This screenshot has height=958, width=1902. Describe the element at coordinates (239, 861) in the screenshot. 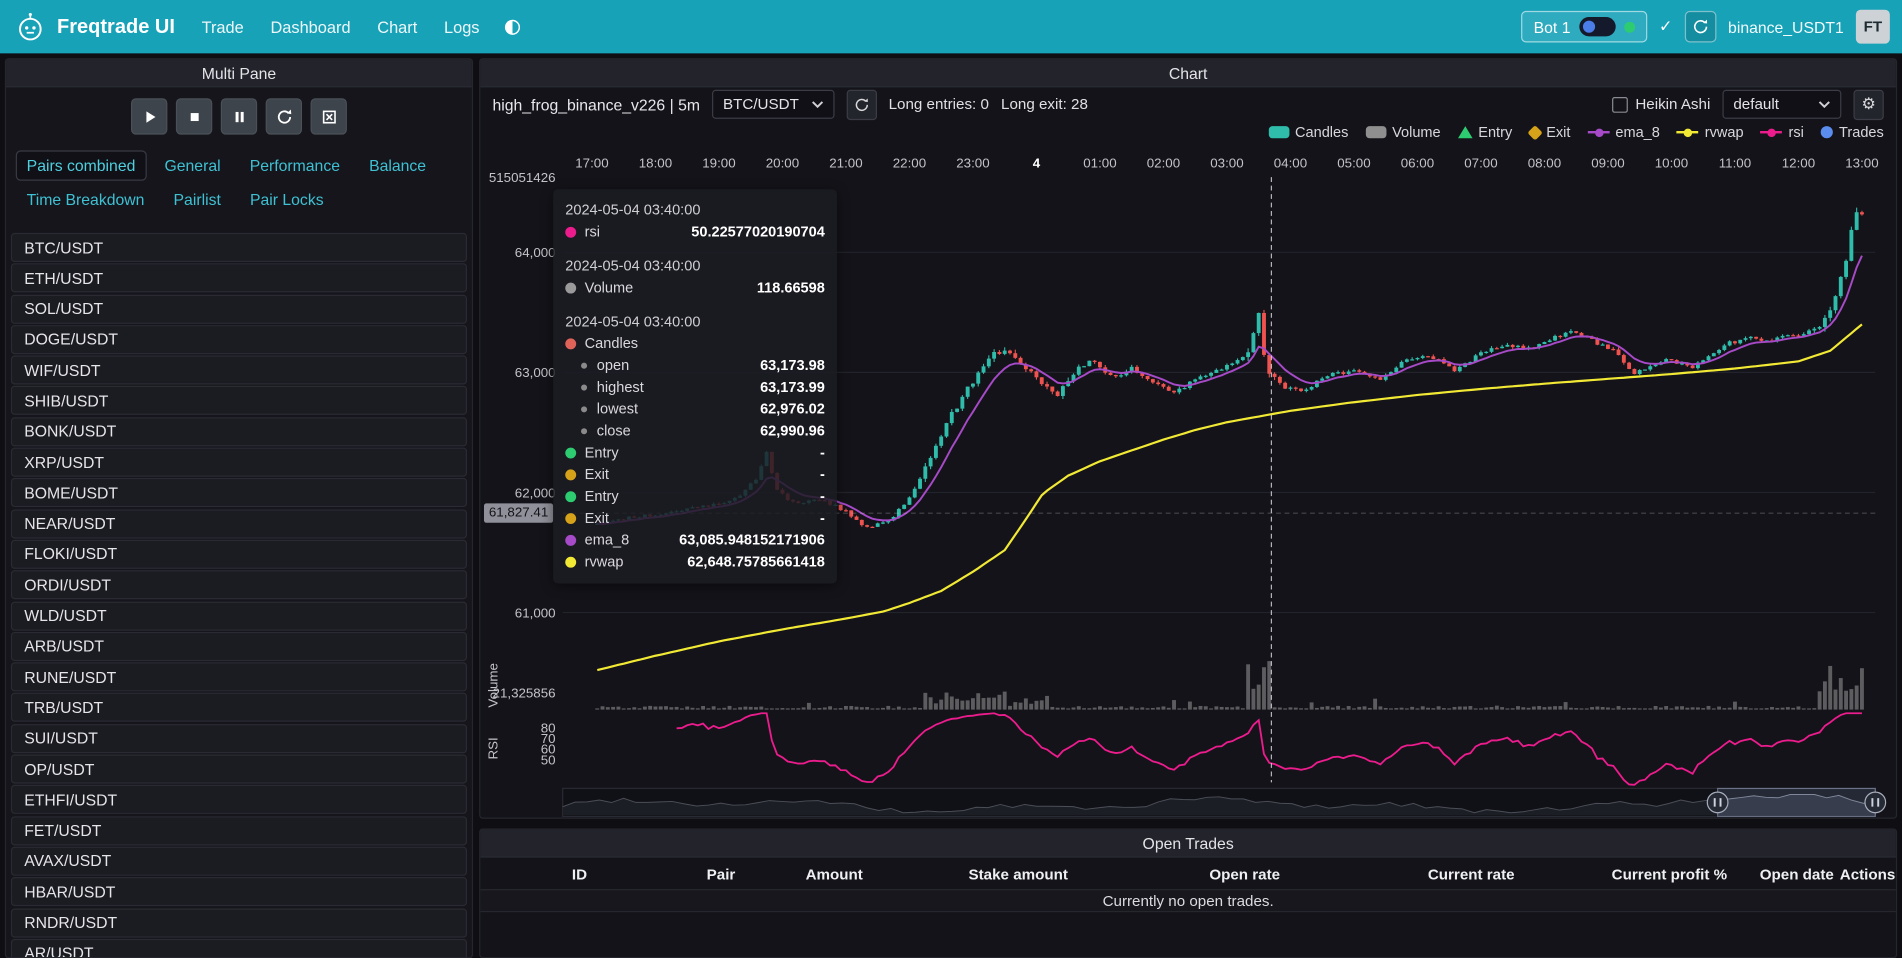

I see `pair-row-avax-usdt: AVAX/USDT` at that location.